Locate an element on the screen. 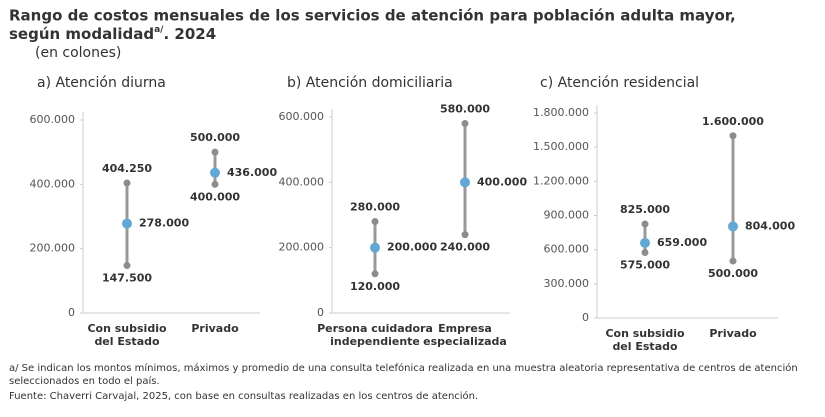 This screenshot has height=417, width=825. max-label: 280.000 is located at coordinates (375, 207).